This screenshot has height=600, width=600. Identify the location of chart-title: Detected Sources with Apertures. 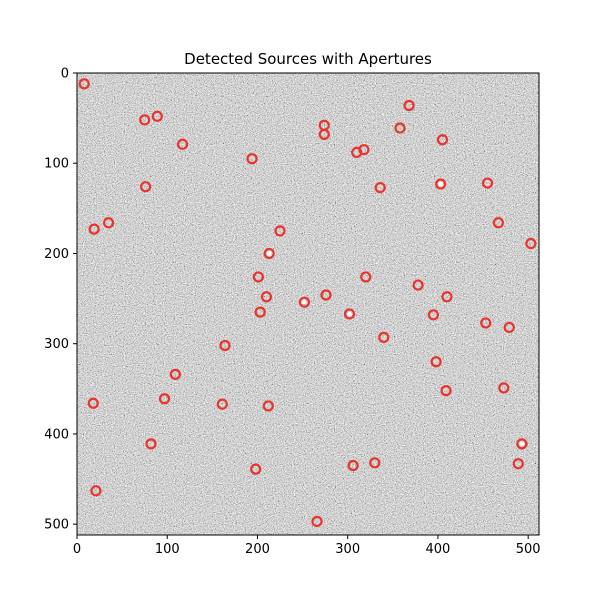
(308, 59).